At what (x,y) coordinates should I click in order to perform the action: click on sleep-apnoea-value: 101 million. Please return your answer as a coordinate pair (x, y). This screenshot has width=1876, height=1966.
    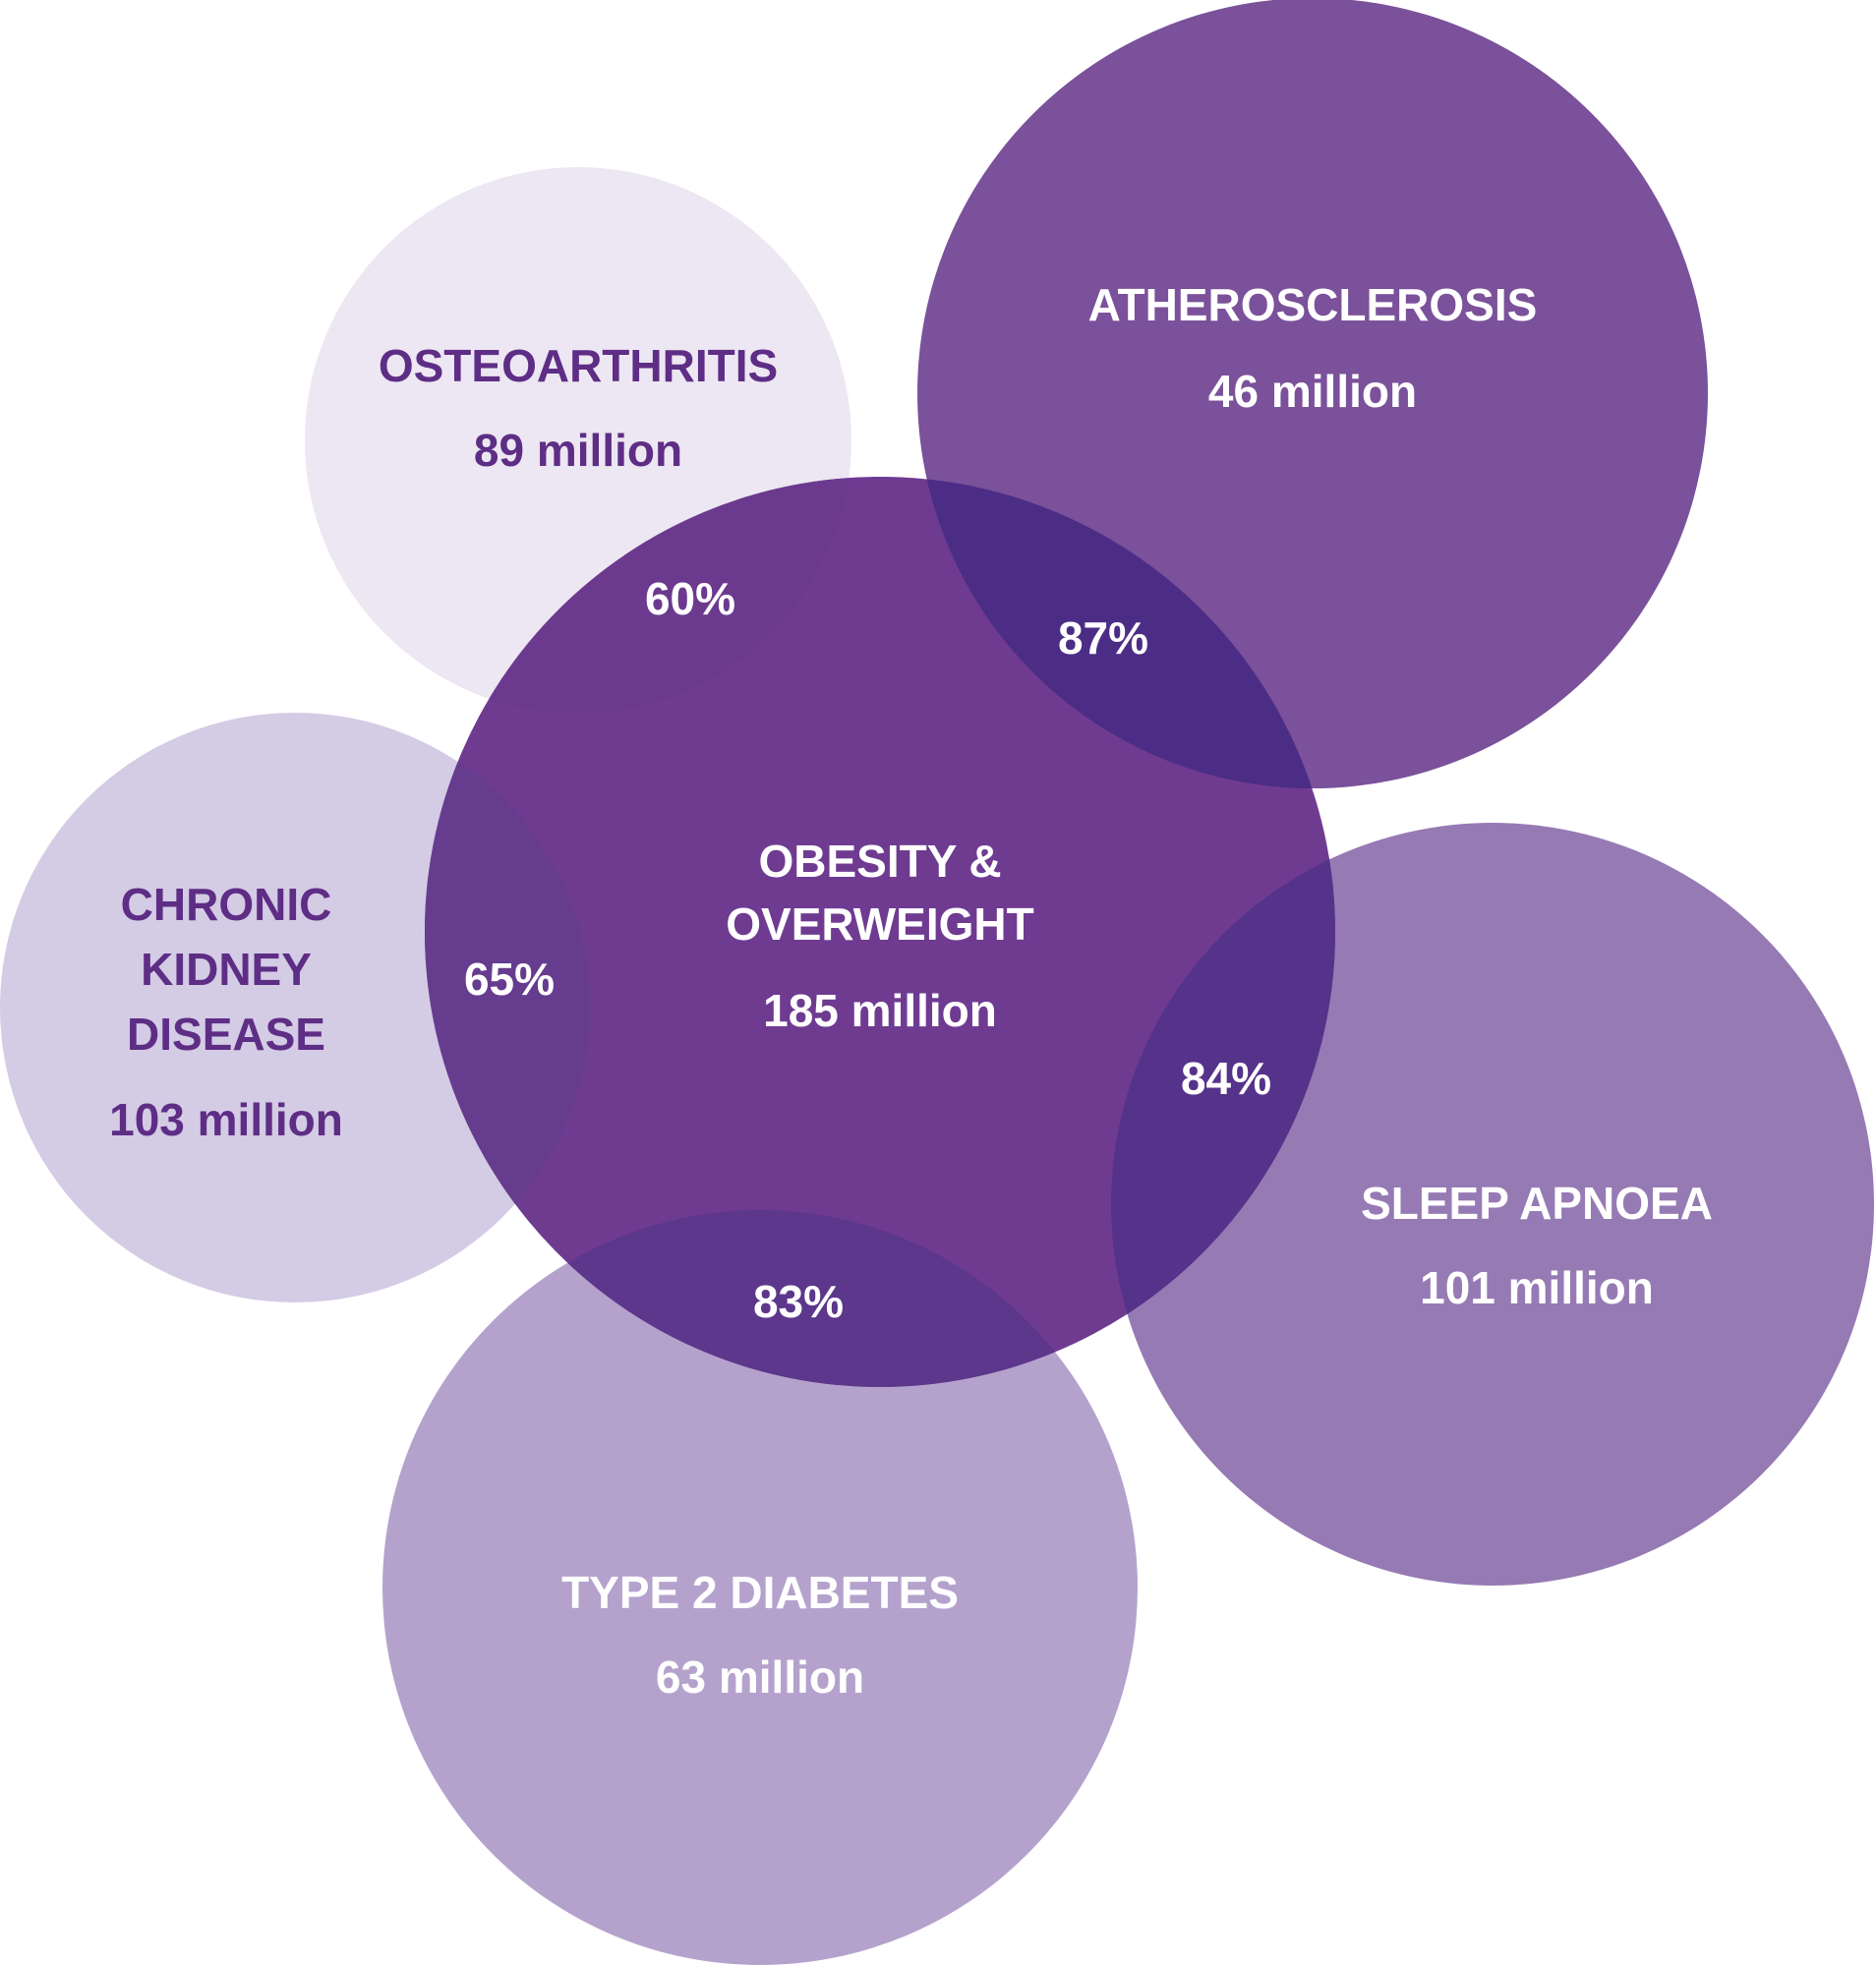
    Looking at the image, I should click on (1537, 1287).